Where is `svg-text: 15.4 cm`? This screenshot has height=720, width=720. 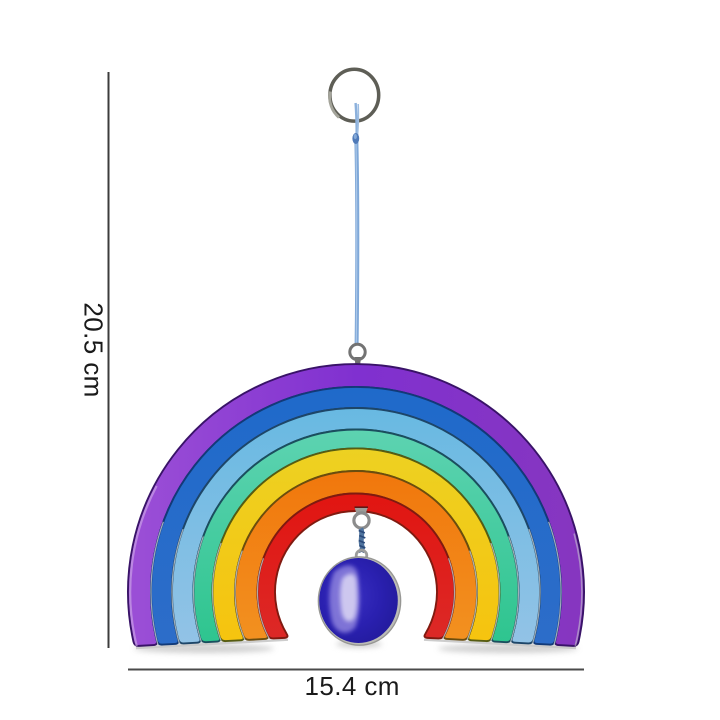
svg-text: 15.4 cm is located at coordinates (352, 686).